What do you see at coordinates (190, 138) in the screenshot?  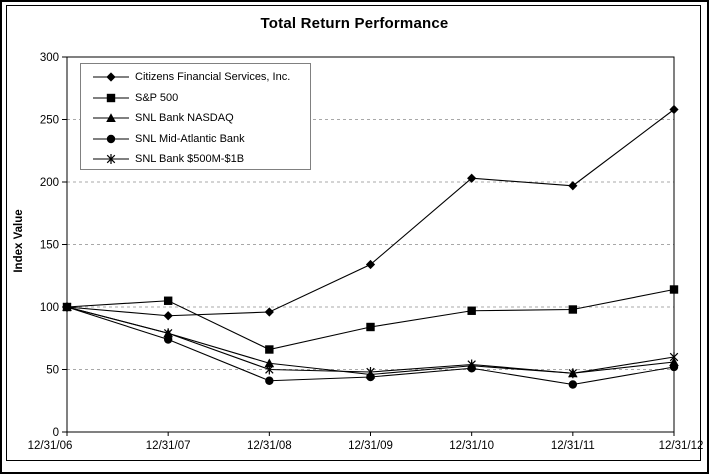 I see `legend-label: SNL Mid-Atlantic Bank` at bounding box center [190, 138].